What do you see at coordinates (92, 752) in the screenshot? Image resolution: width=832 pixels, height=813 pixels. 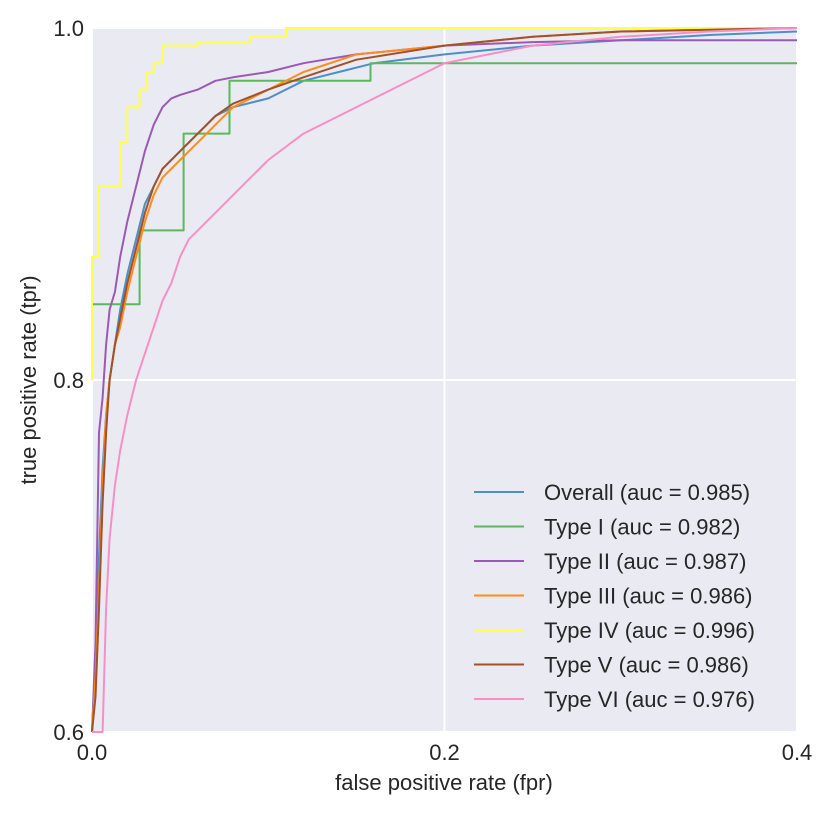 I see `x-tick-label: 0.0` at bounding box center [92, 752].